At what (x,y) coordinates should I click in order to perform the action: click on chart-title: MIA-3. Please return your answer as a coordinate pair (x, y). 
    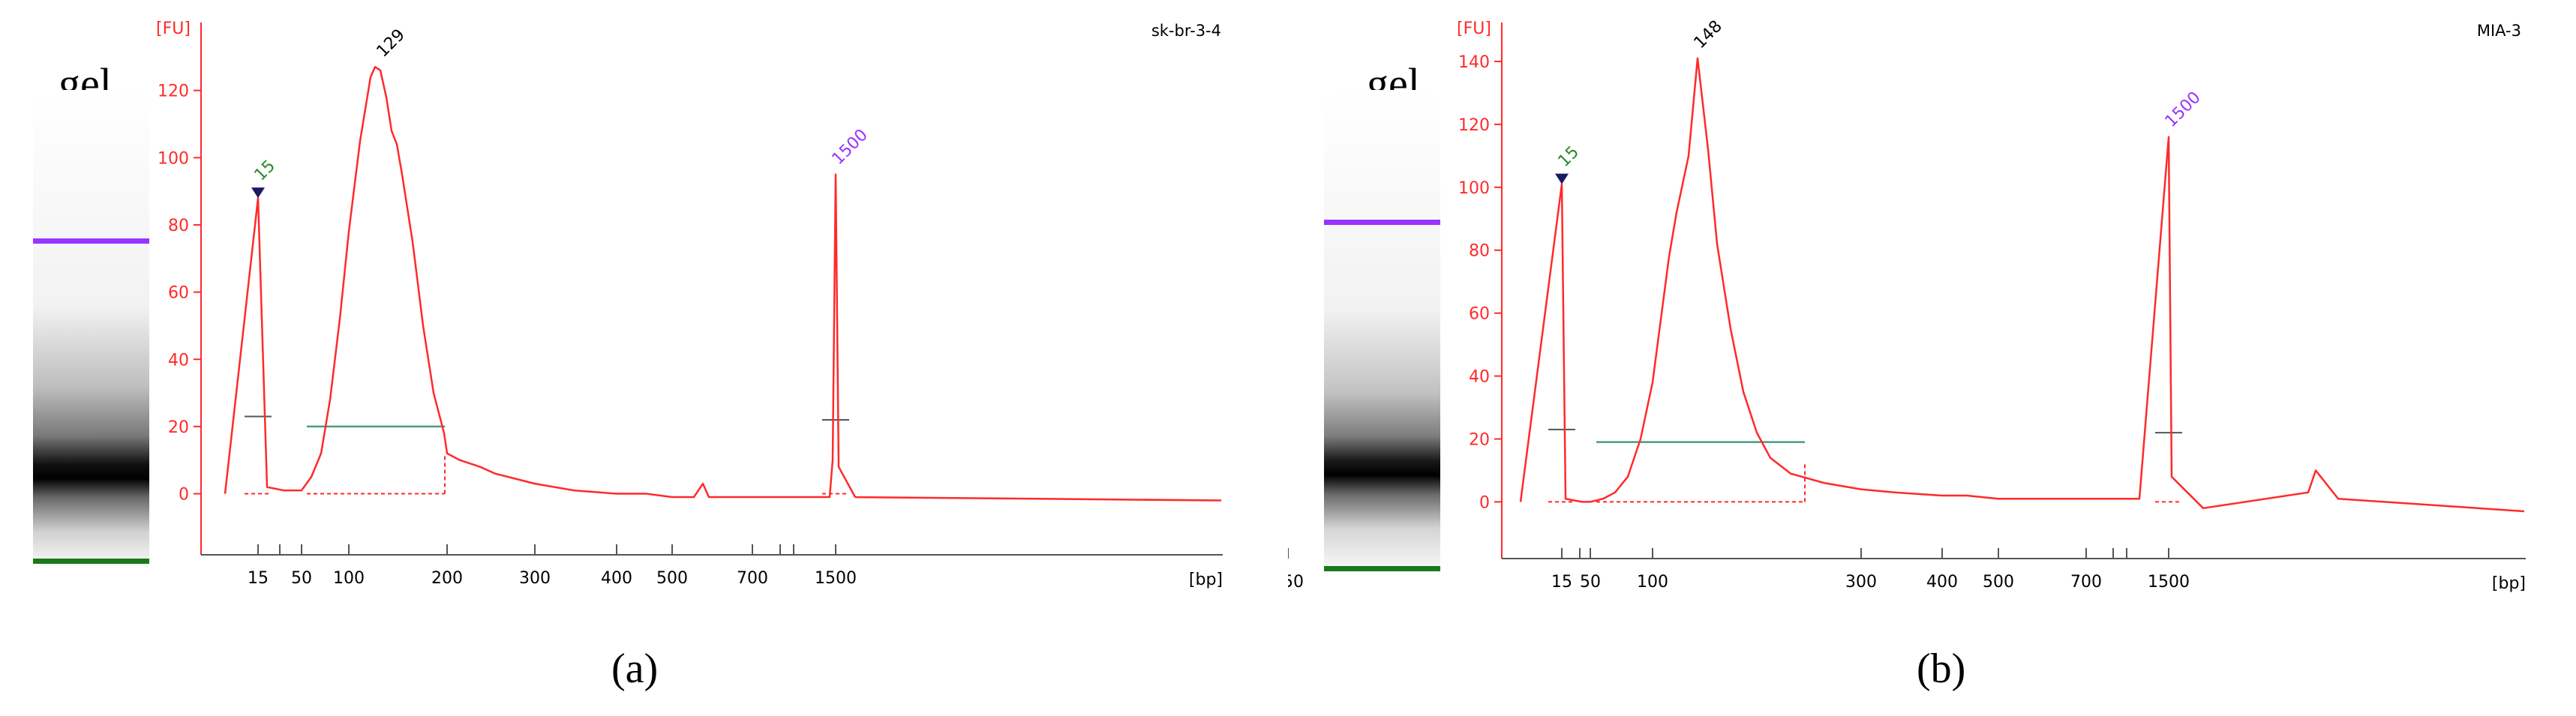
    Looking at the image, I should click on (2499, 31).